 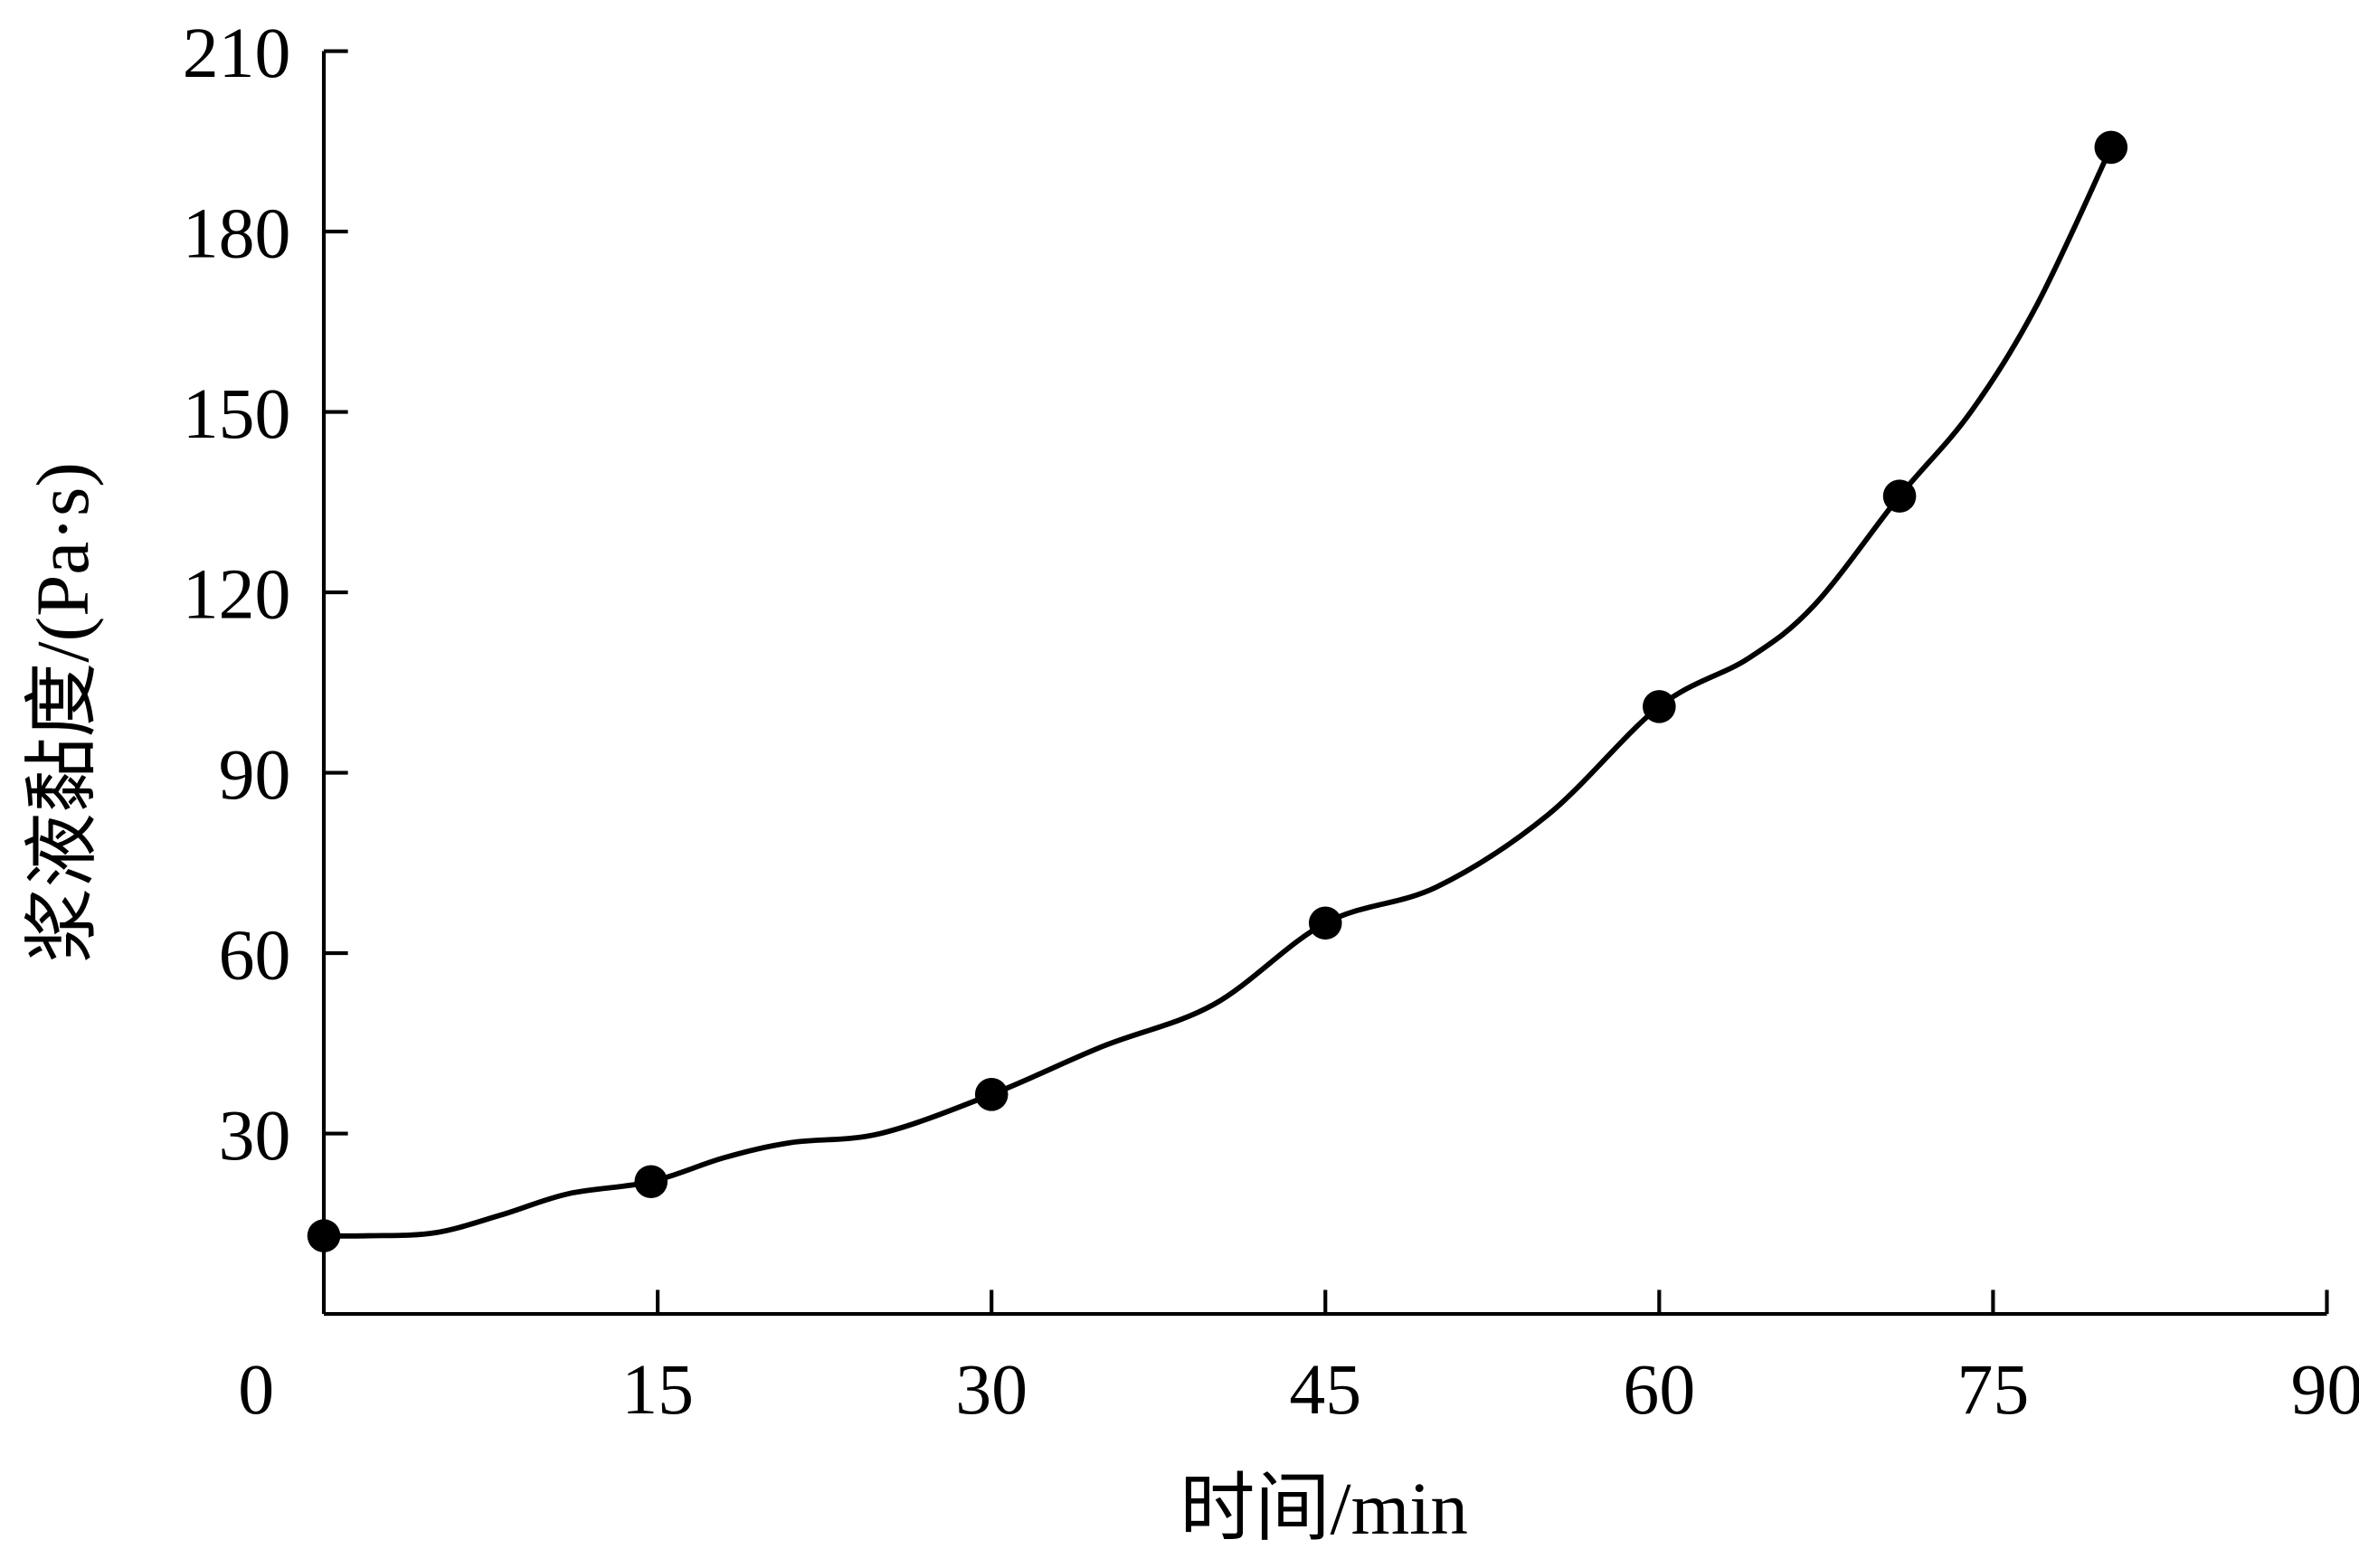 I want to click on x-tick-label: 0, so click(x=256, y=1390).